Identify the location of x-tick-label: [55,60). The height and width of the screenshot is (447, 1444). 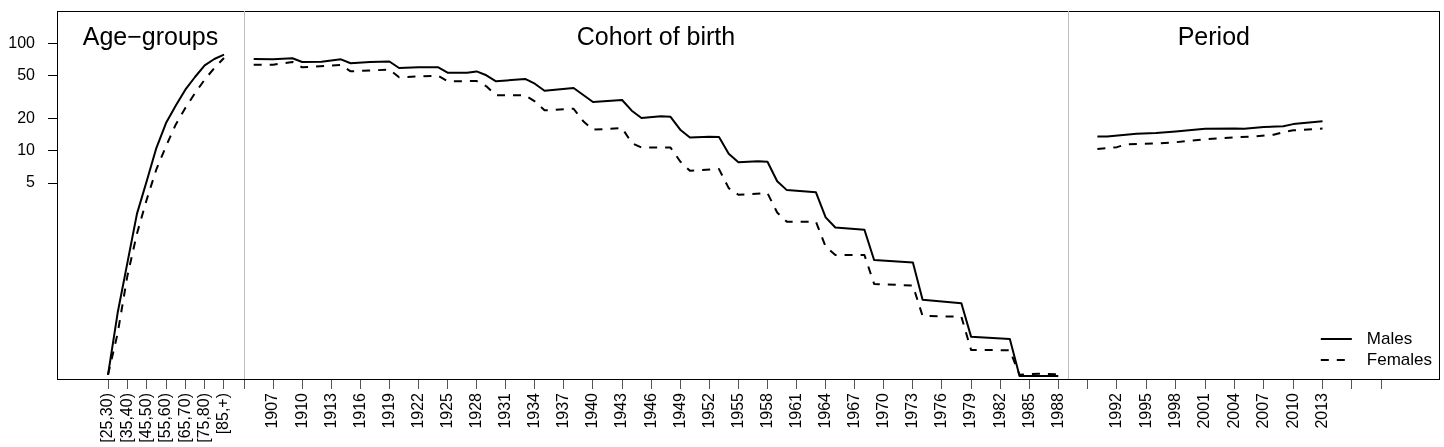
(165, 418).